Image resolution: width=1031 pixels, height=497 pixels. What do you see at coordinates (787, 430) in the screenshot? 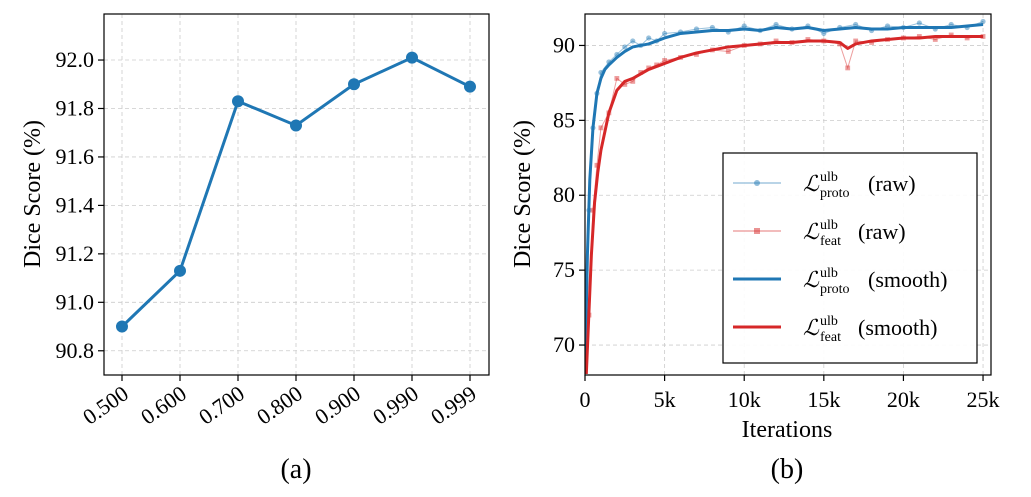
I see `x-axis-label-b: Iterations` at bounding box center [787, 430].